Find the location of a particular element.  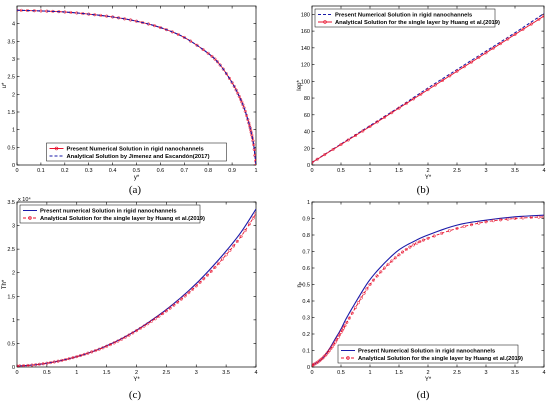

y-axis-label: Iep* is located at coordinates (300, 85).